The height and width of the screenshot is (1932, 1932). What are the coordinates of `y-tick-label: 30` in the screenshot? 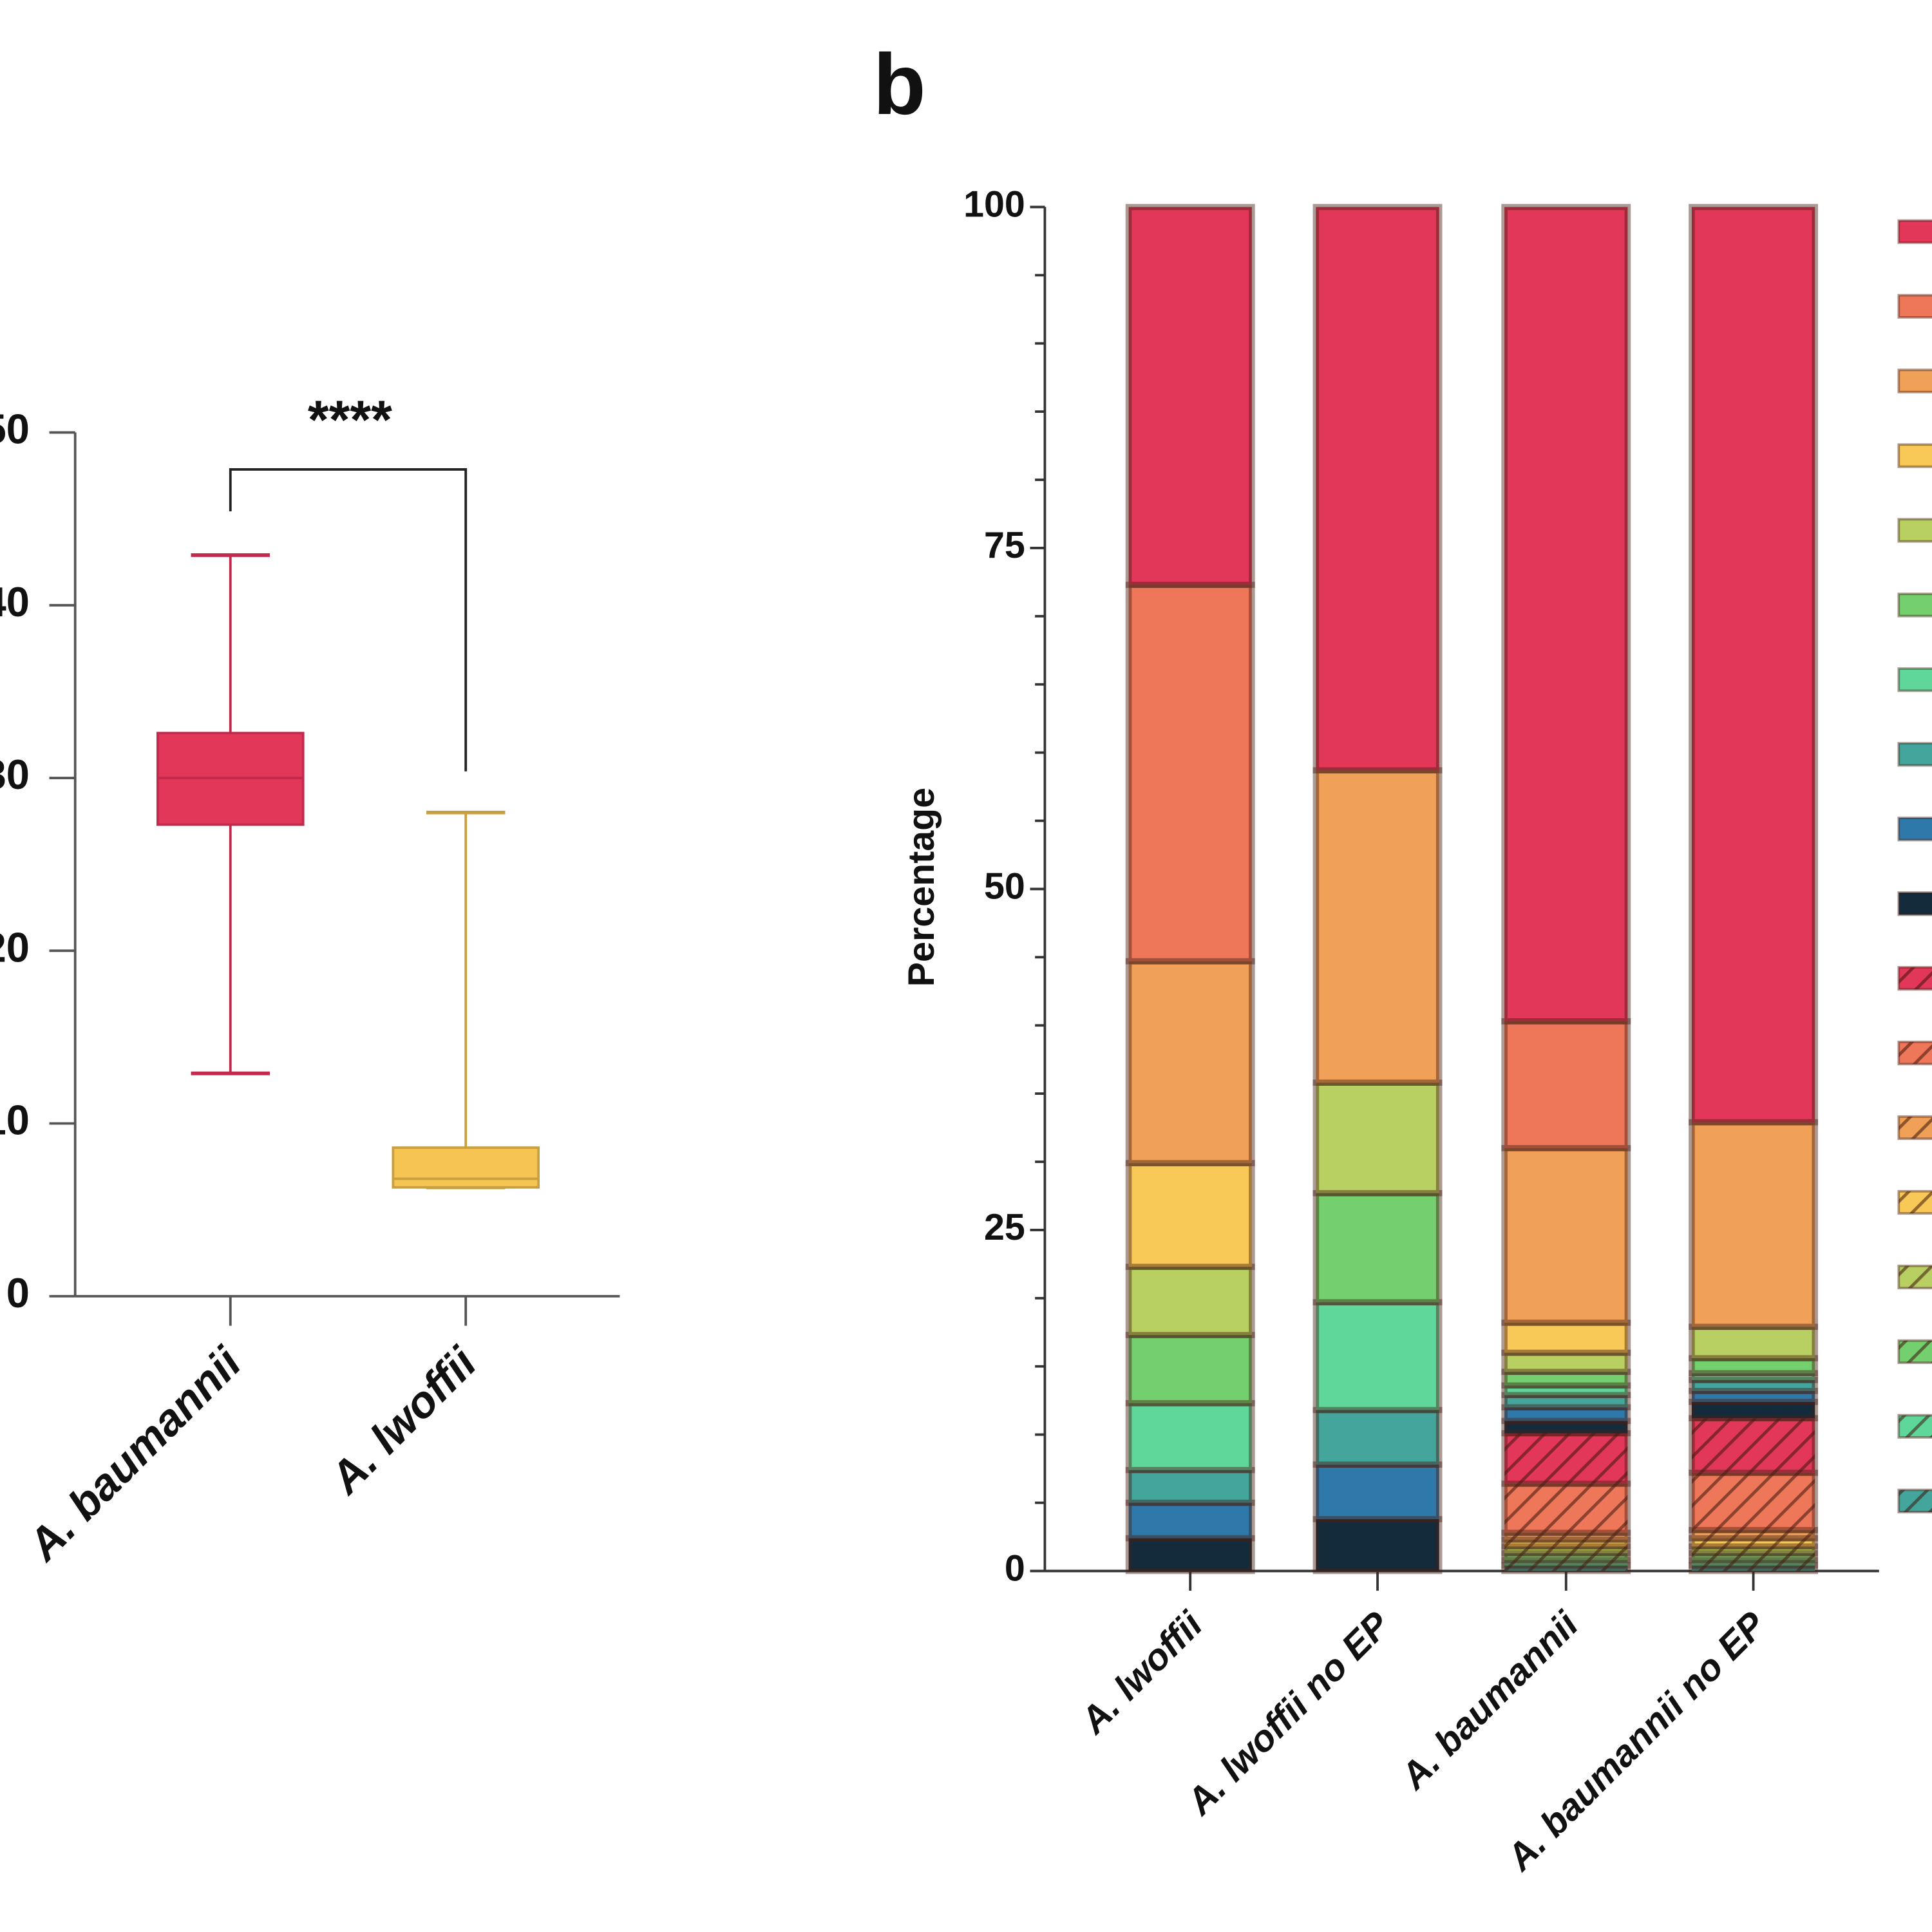 It's located at (15, 775).